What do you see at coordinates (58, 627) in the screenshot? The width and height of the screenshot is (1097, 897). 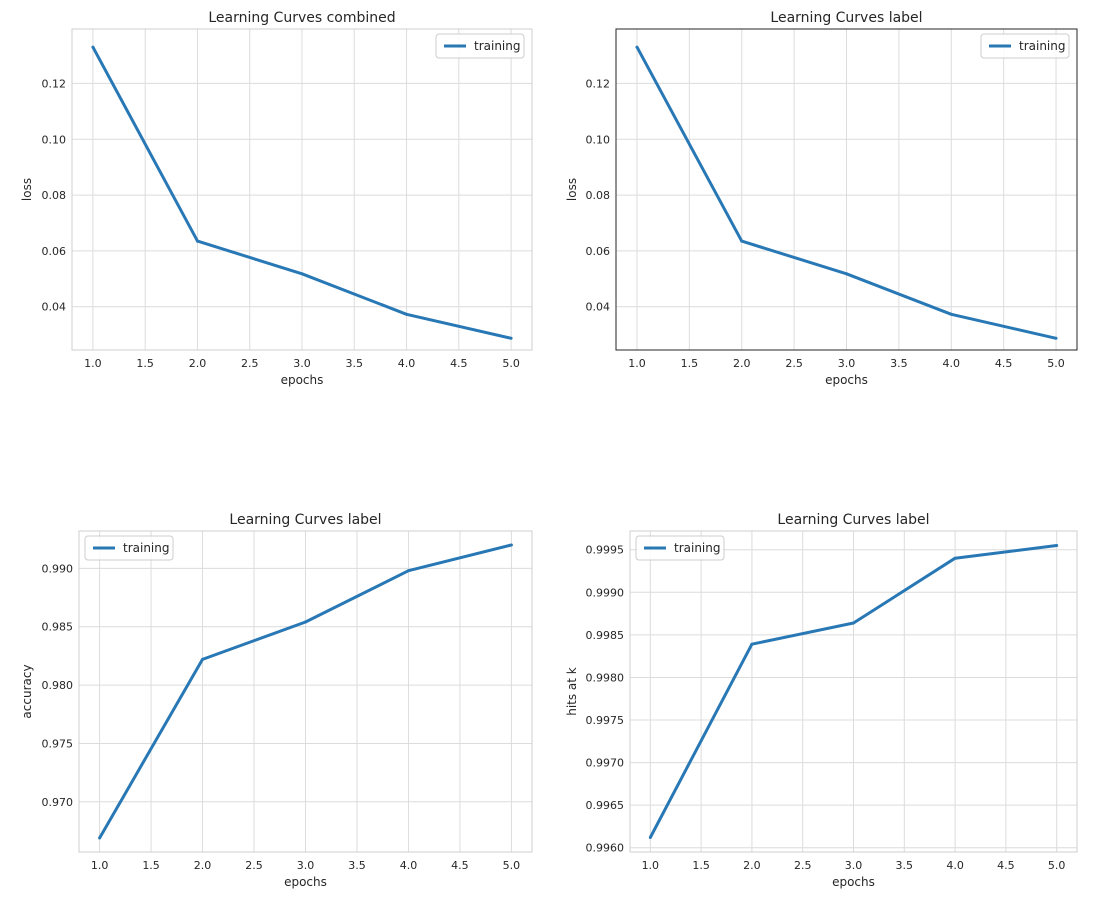 I see `y-tick-label: 0.985` at bounding box center [58, 627].